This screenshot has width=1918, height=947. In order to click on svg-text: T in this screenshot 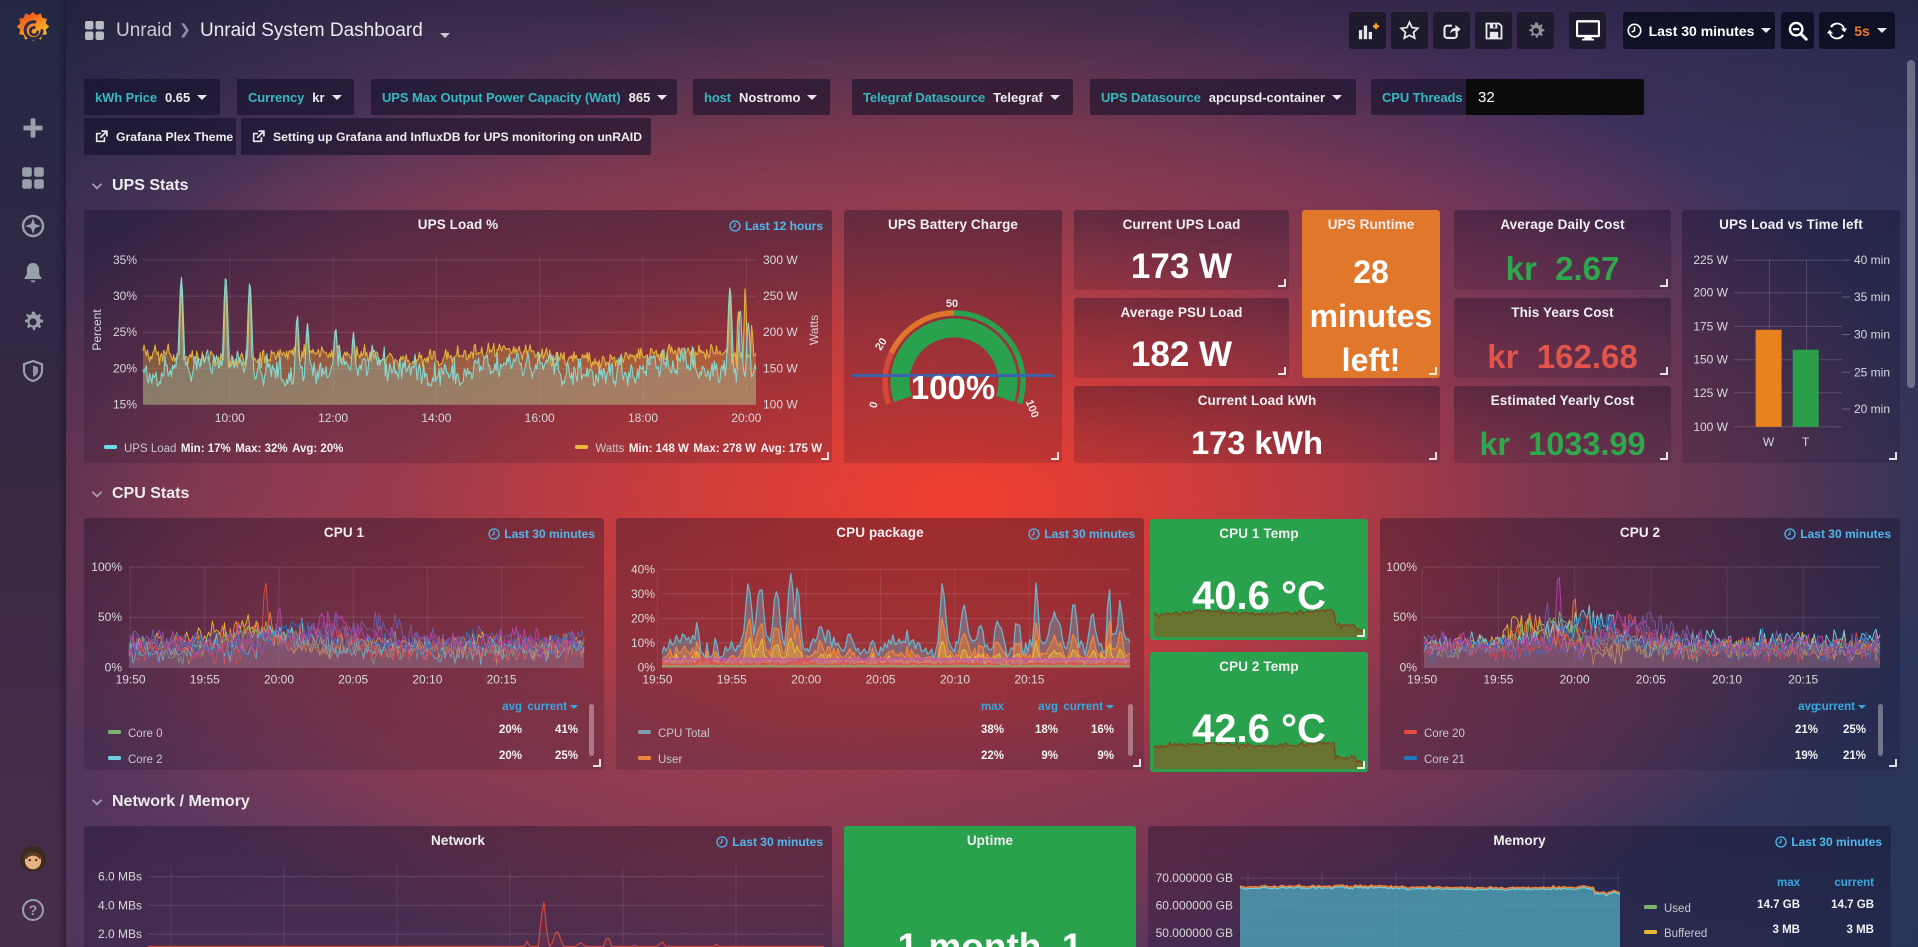, I will do `click(1806, 442)`.